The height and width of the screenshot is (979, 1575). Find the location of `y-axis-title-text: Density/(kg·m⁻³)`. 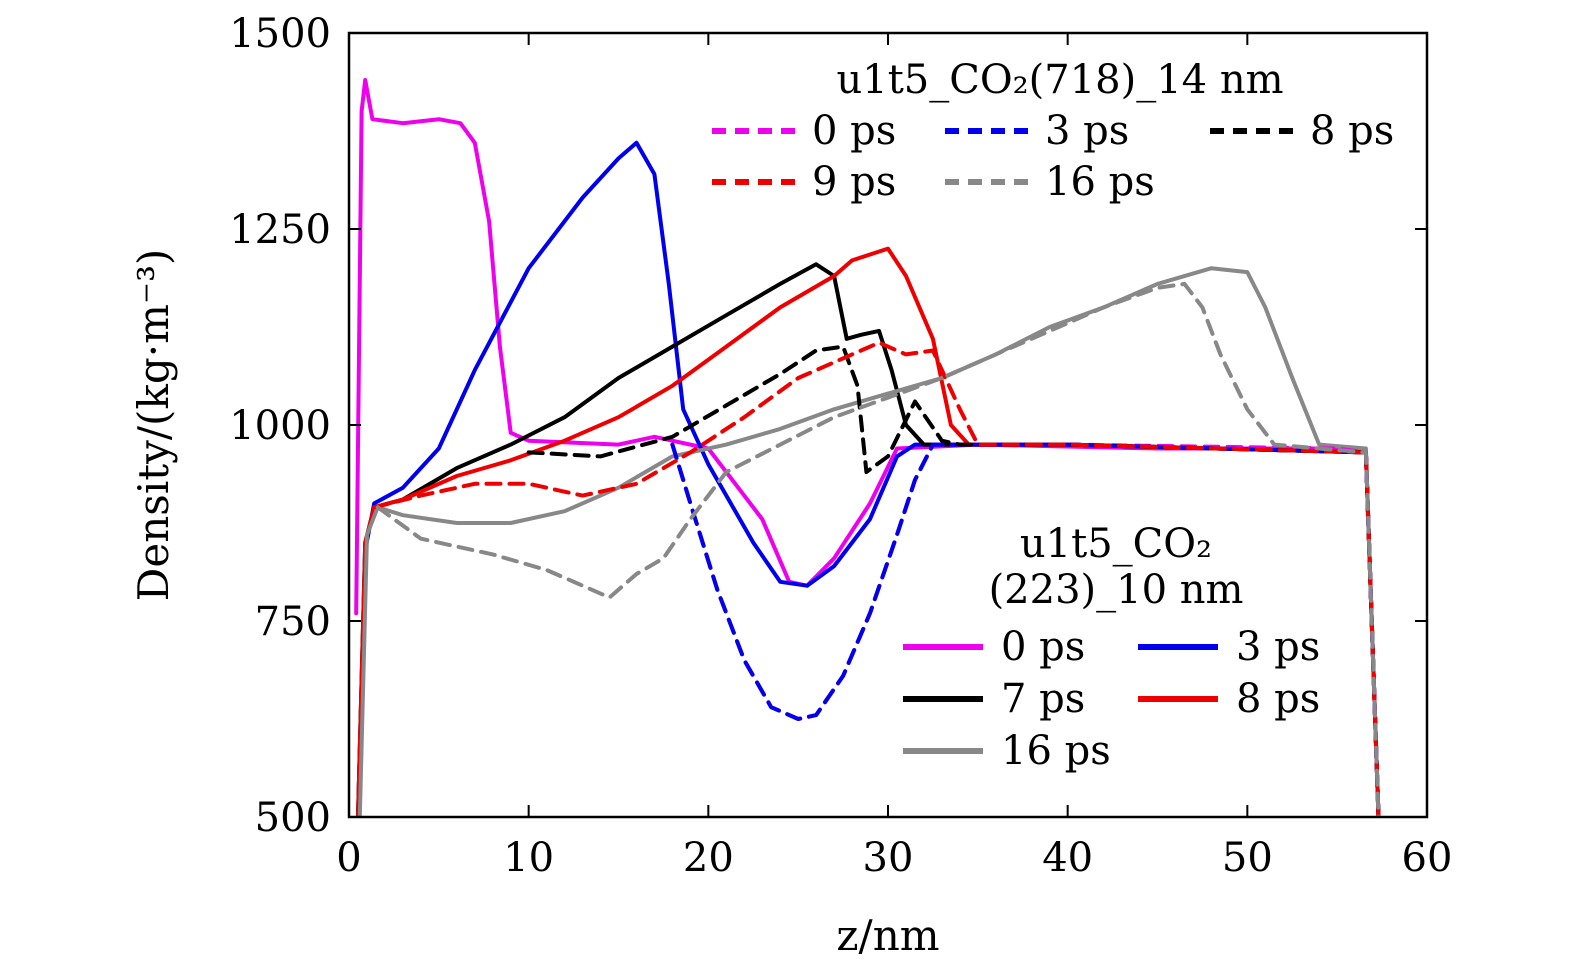

y-axis-title-text: Density/(kg·m⁻³) is located at coordinates (153, 425).